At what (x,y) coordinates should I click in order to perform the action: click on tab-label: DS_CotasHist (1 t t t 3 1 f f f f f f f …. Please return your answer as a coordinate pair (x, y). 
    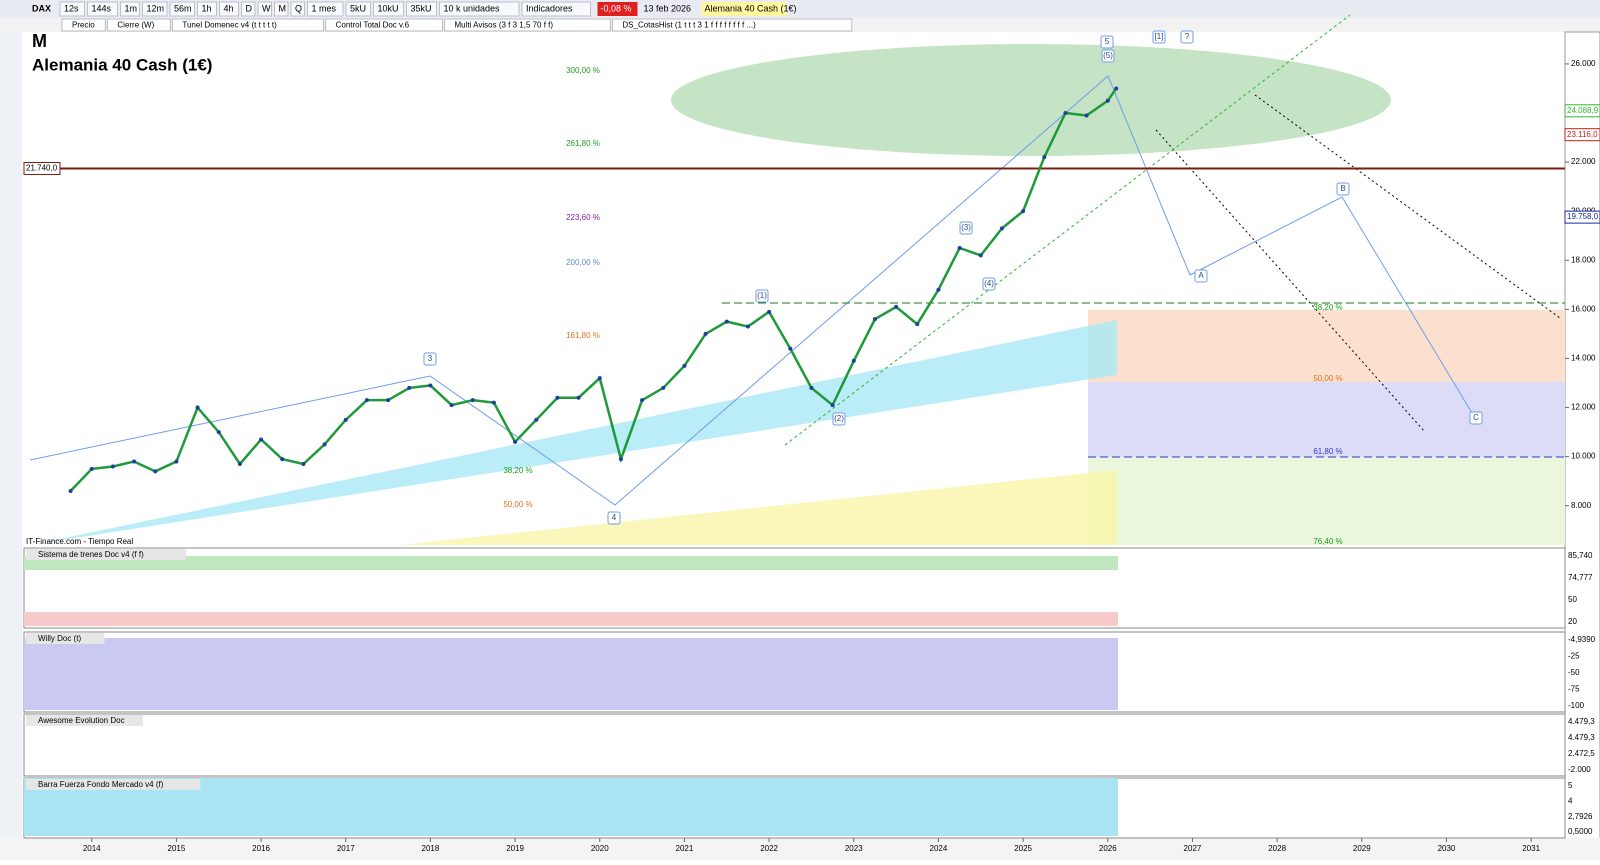
    Looking at the image, I should click on (689, 25).